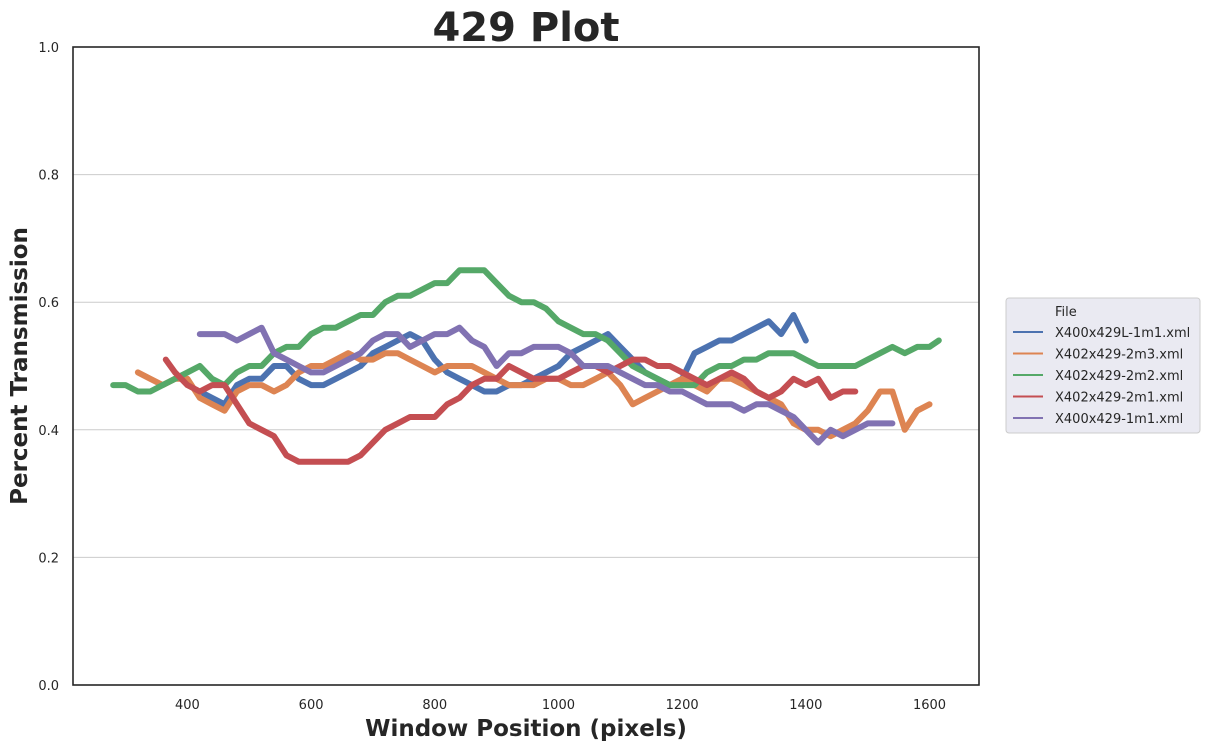 This screenshot has width=1211, height=750. What do you see at coordinates (929, 705) in the screenshot?
I see `x-tick-label: 1600` at bounding box center [929, 705].